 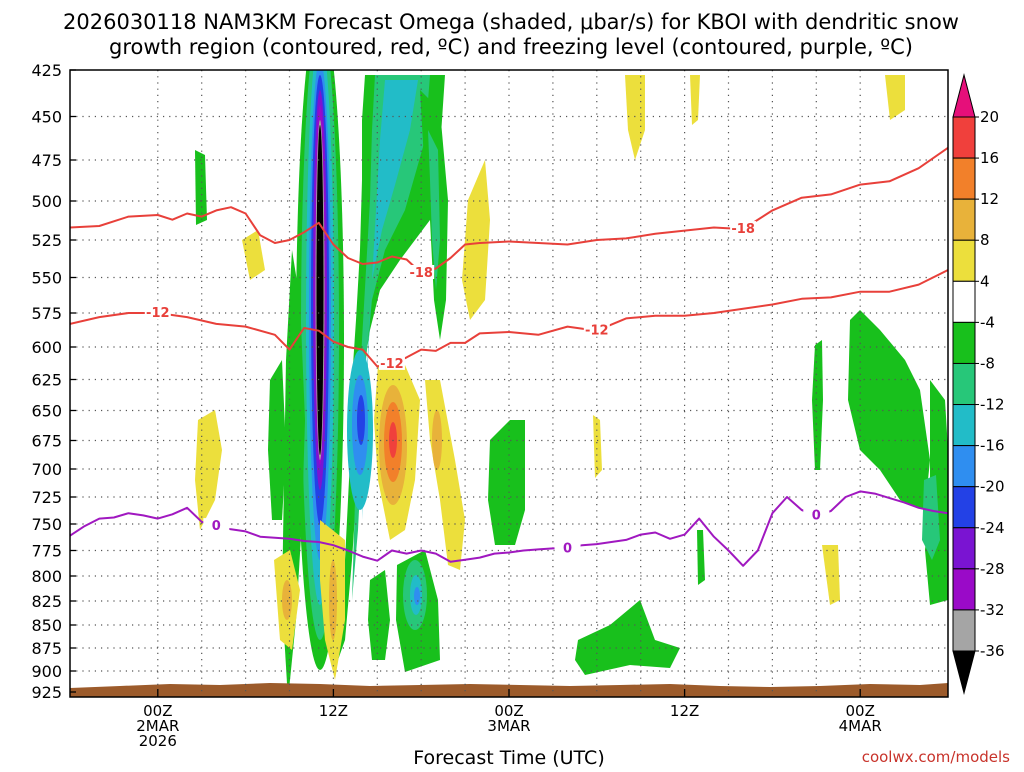 What do you see at coordinates (476, 240) in the screenshot?
I see `omega-positive-upper` at bounding box center [476, 240].